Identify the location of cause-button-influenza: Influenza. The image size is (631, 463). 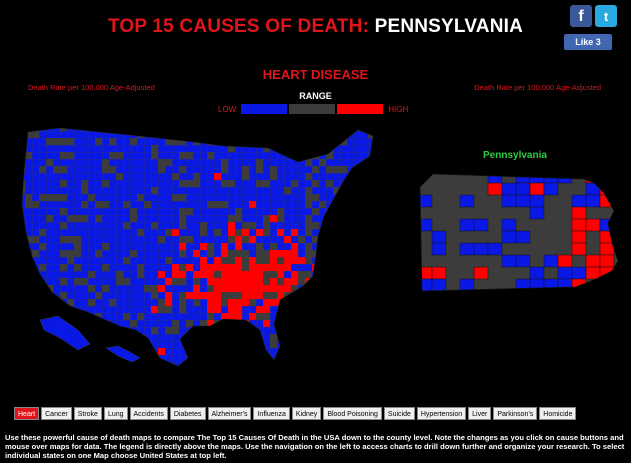
(271, 413).